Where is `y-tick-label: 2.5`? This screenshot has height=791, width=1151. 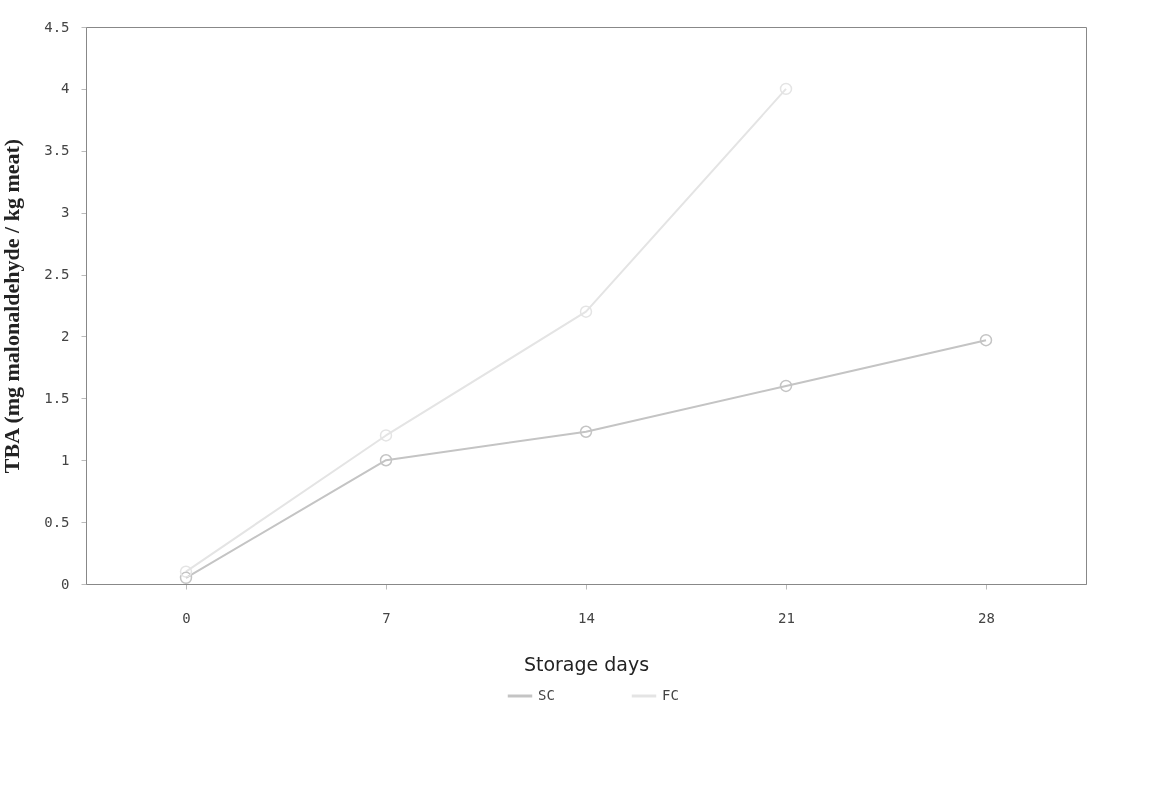 y-tick-label: 2.5 is located at coordinates (57, 274).